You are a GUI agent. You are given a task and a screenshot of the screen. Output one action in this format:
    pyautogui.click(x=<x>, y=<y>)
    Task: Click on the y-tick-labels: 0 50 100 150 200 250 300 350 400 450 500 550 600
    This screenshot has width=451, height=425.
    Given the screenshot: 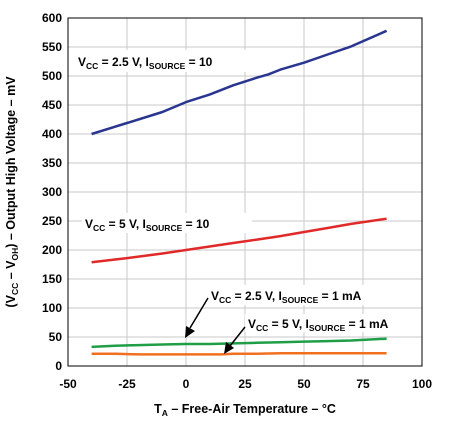 What is the action you would take?
    pyautogui.click(x=52, y=192)
    